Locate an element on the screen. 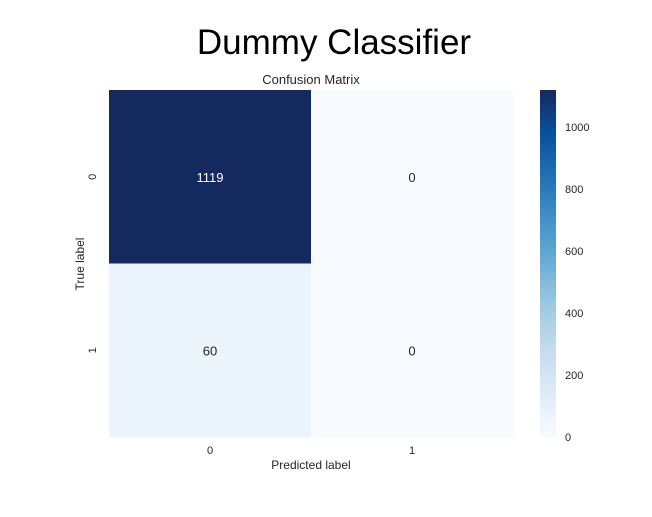 The height and width of the screenshot is (517, 652). heatmap-annotation-1-0: 60 is located at coordinates (210, 350).